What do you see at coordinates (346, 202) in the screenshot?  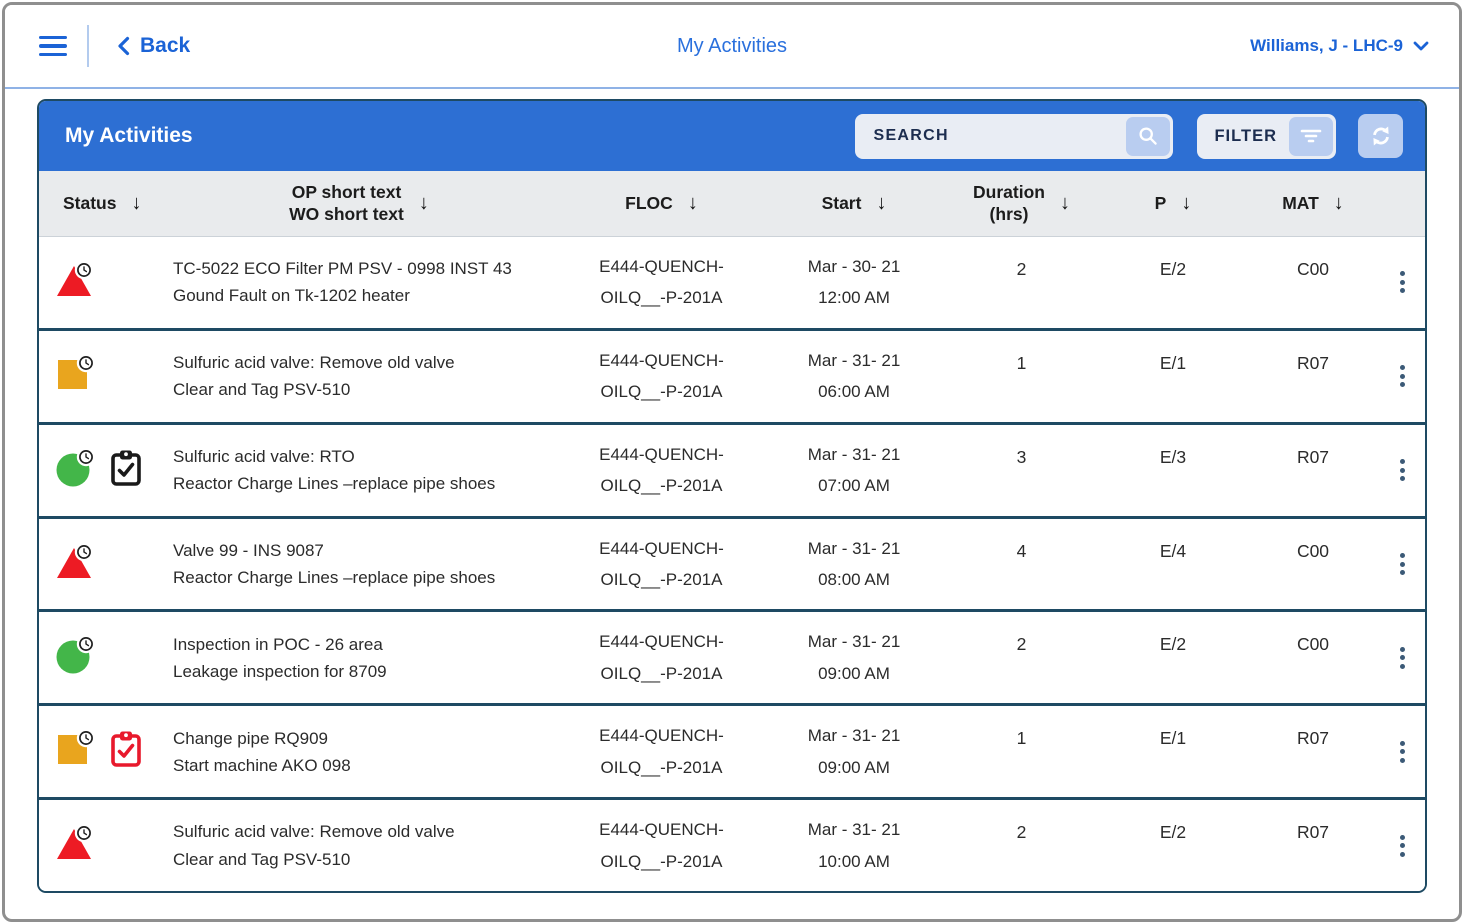 I see `column-label: OP short text WO short text` at bounding box center [346, 202].